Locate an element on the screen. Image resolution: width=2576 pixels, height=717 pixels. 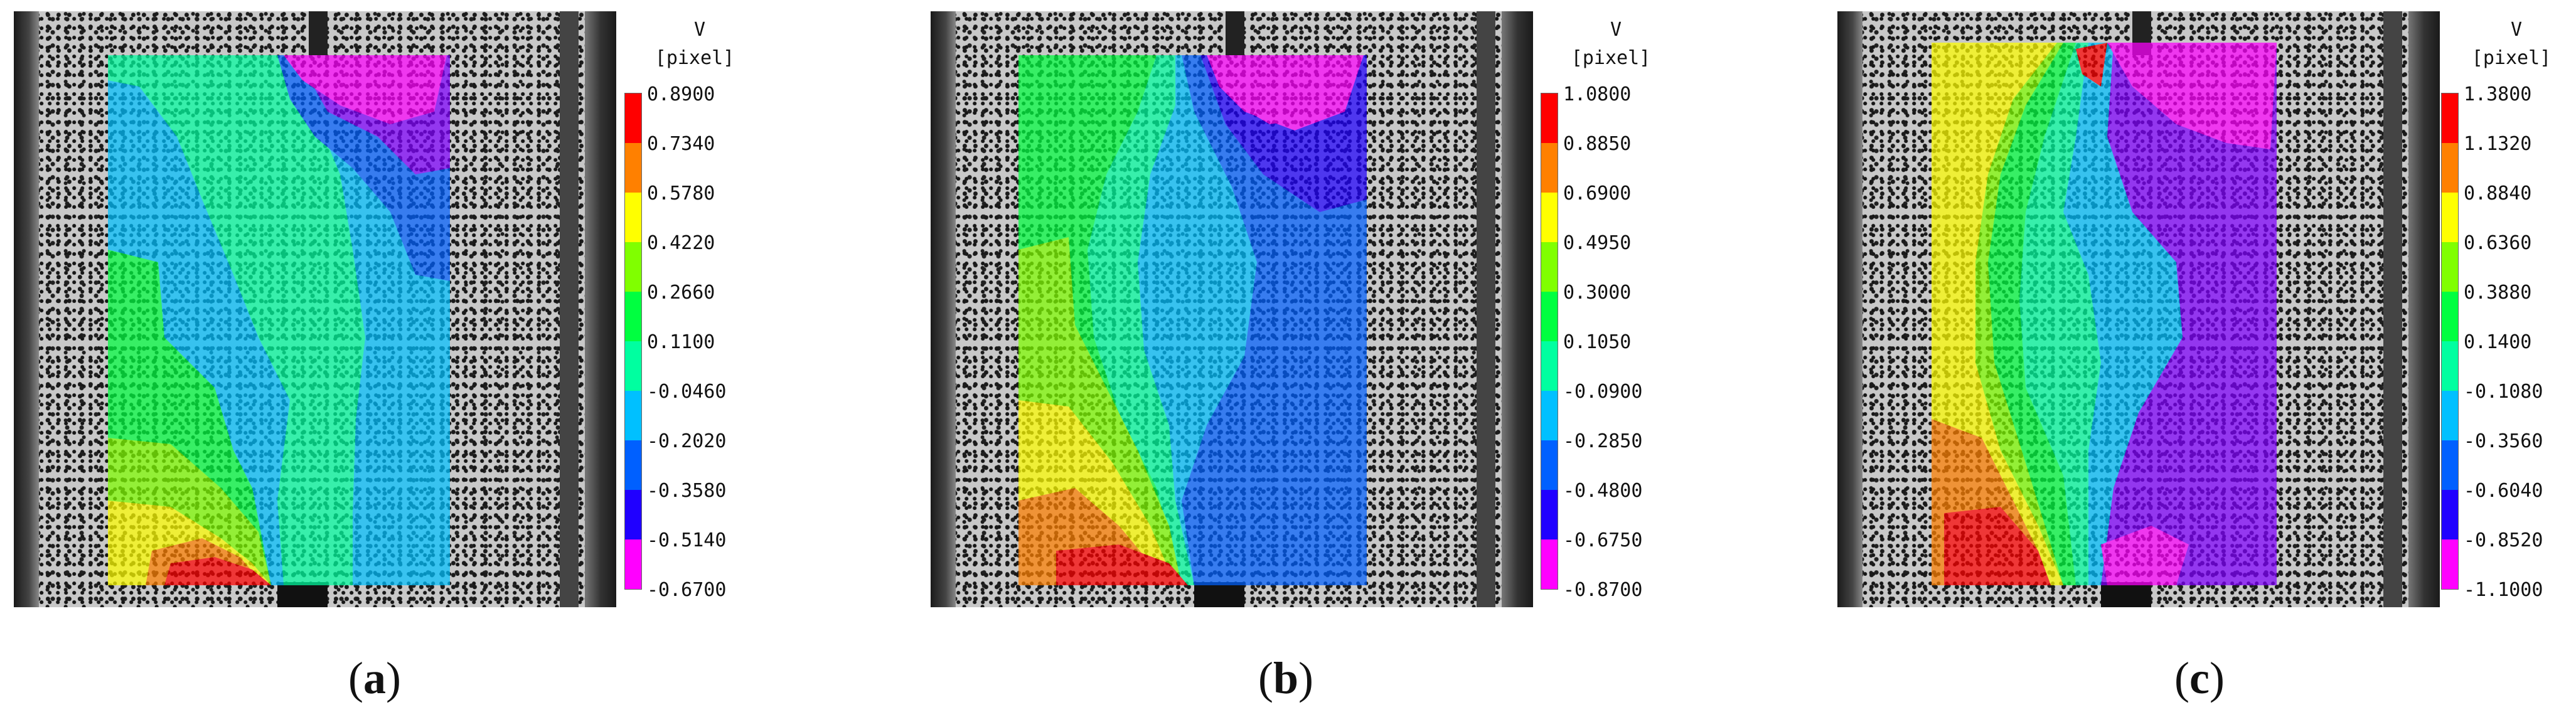
legend-tick: -0.3580 is located at coordinates (687, 491).